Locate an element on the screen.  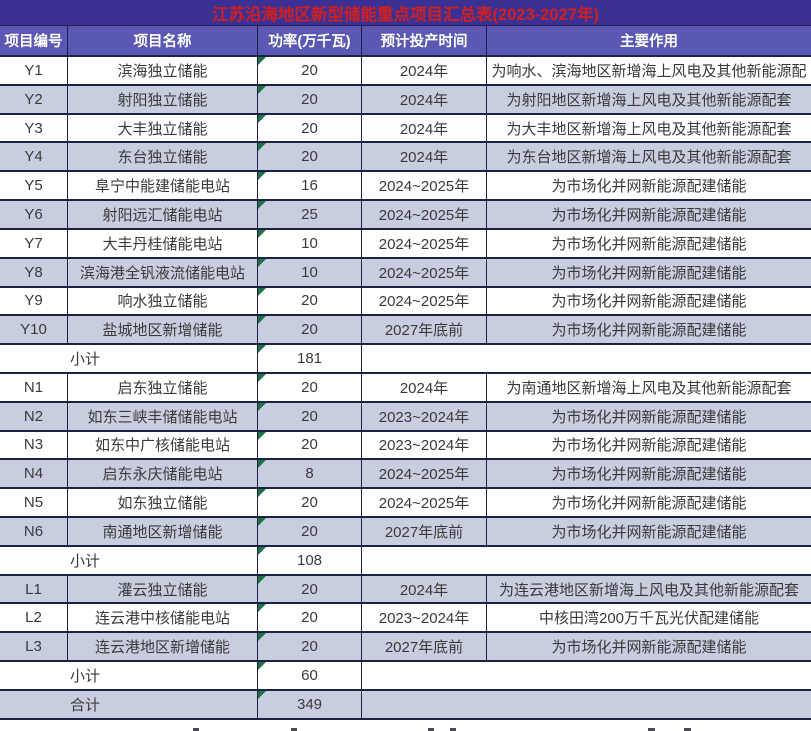
cell-project-id: N4 is located at coordinates (34, 474).